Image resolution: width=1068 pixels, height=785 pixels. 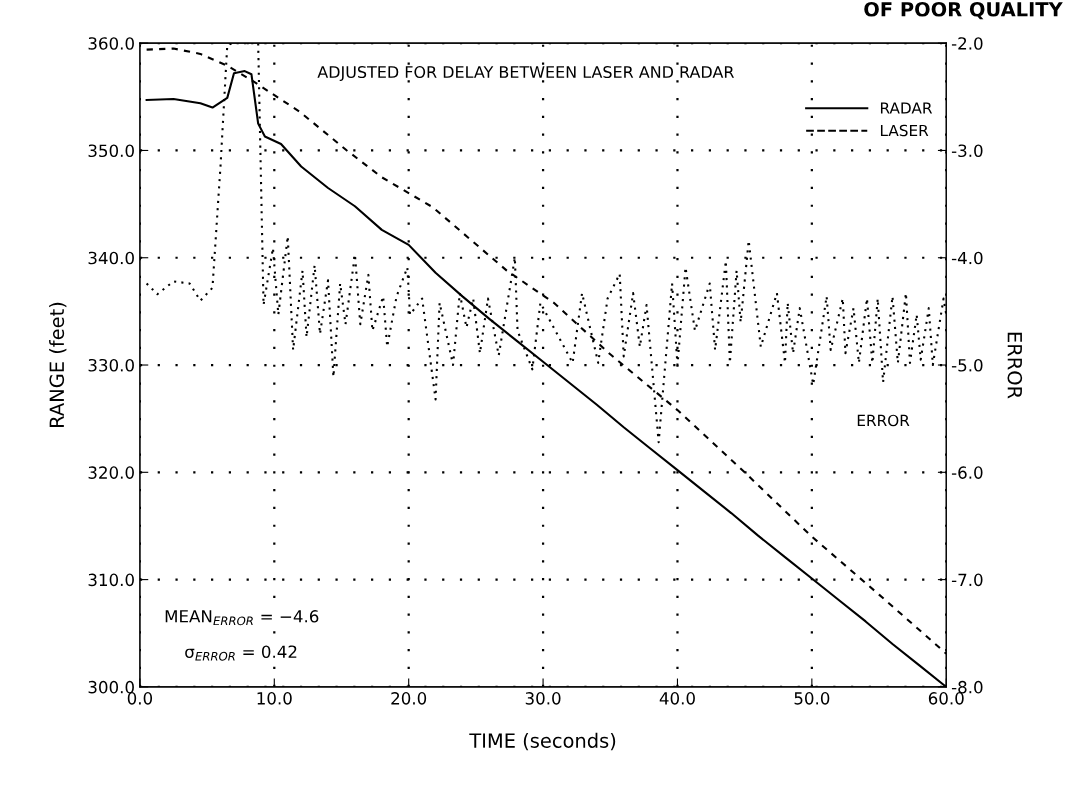 What do you see at coordinates (242, 618) in the screenshot?
I see `annotation: MEAN$_{ERROR}$ = −4.6` at bounding box center [242, 618].